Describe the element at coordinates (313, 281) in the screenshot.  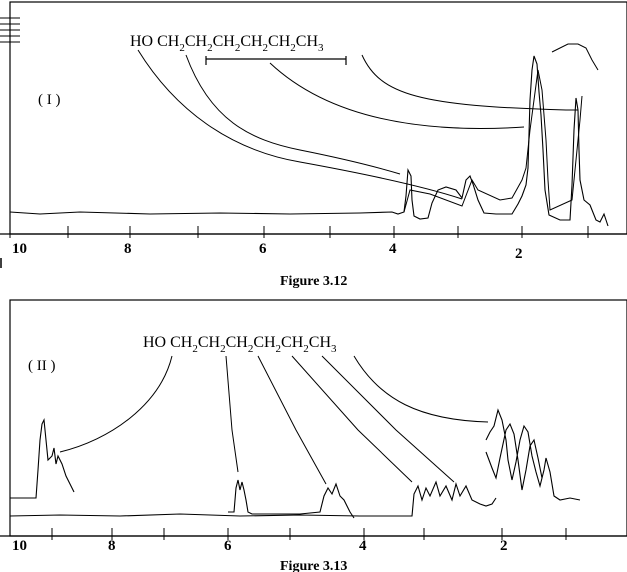
I see `figure-caption-1: Figure 3.12` at that location.